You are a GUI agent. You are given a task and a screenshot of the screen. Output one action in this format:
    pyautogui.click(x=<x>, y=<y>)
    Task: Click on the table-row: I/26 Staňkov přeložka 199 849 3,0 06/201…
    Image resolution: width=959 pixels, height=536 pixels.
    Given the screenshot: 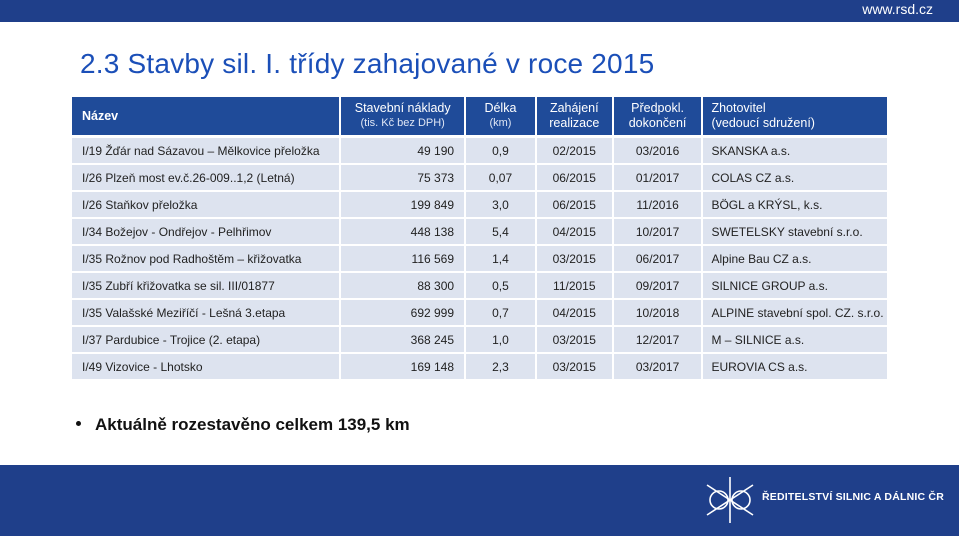 What is the action you would take?
    pyautogui.click(x=480, y=204)
    